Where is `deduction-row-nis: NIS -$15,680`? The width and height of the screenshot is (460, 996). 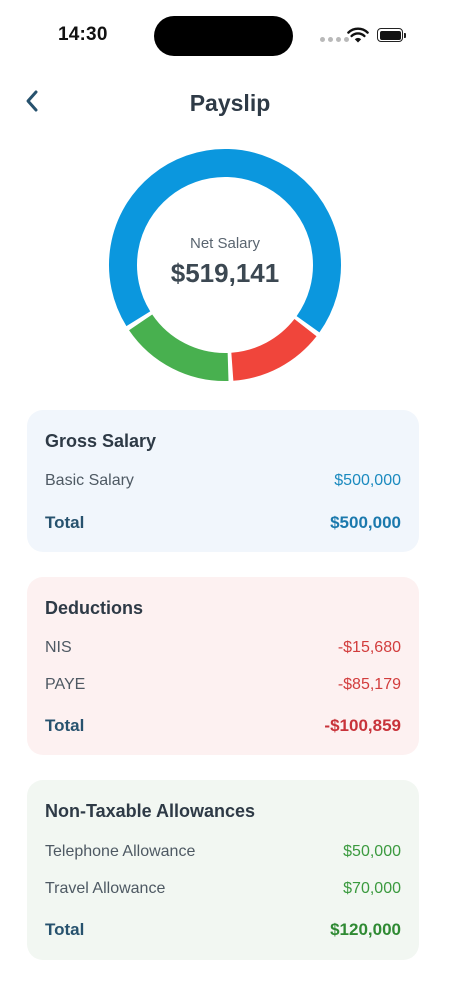 deduction-row-nis: NIS -$15,680 is located at coordinates (223, 648).